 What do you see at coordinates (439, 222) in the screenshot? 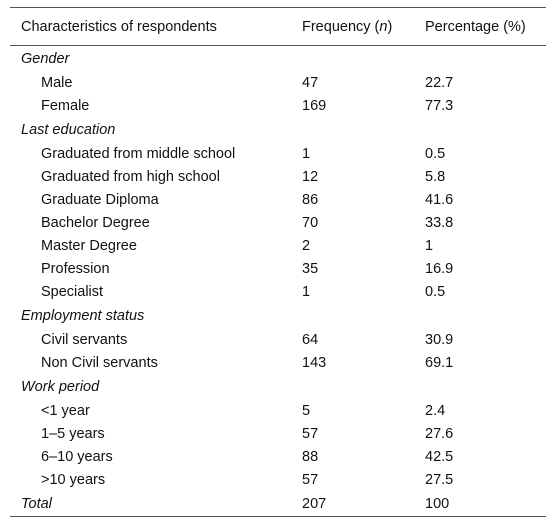
I see `cell: 33.8` at bounding box center [439, 222].